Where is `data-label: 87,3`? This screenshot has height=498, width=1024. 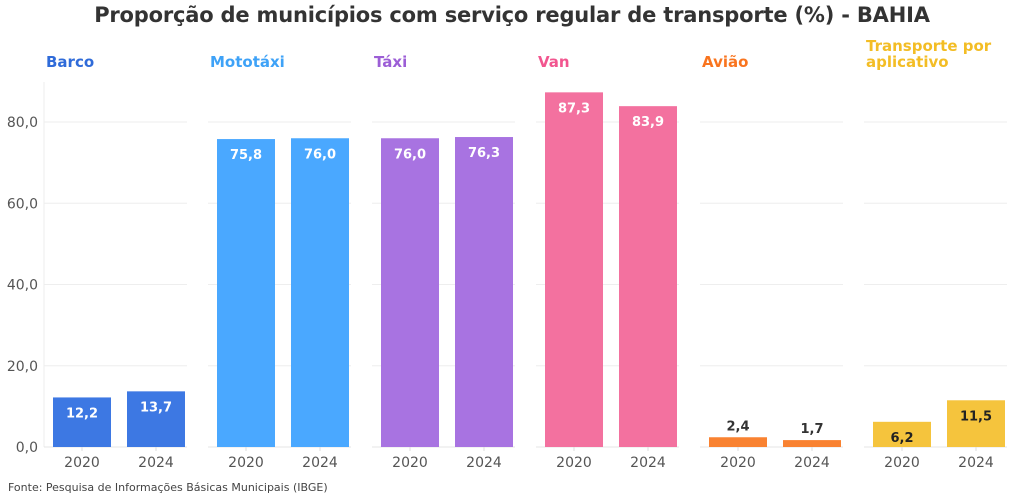 data-label: 87,3 is located at coordinates (574, 108).